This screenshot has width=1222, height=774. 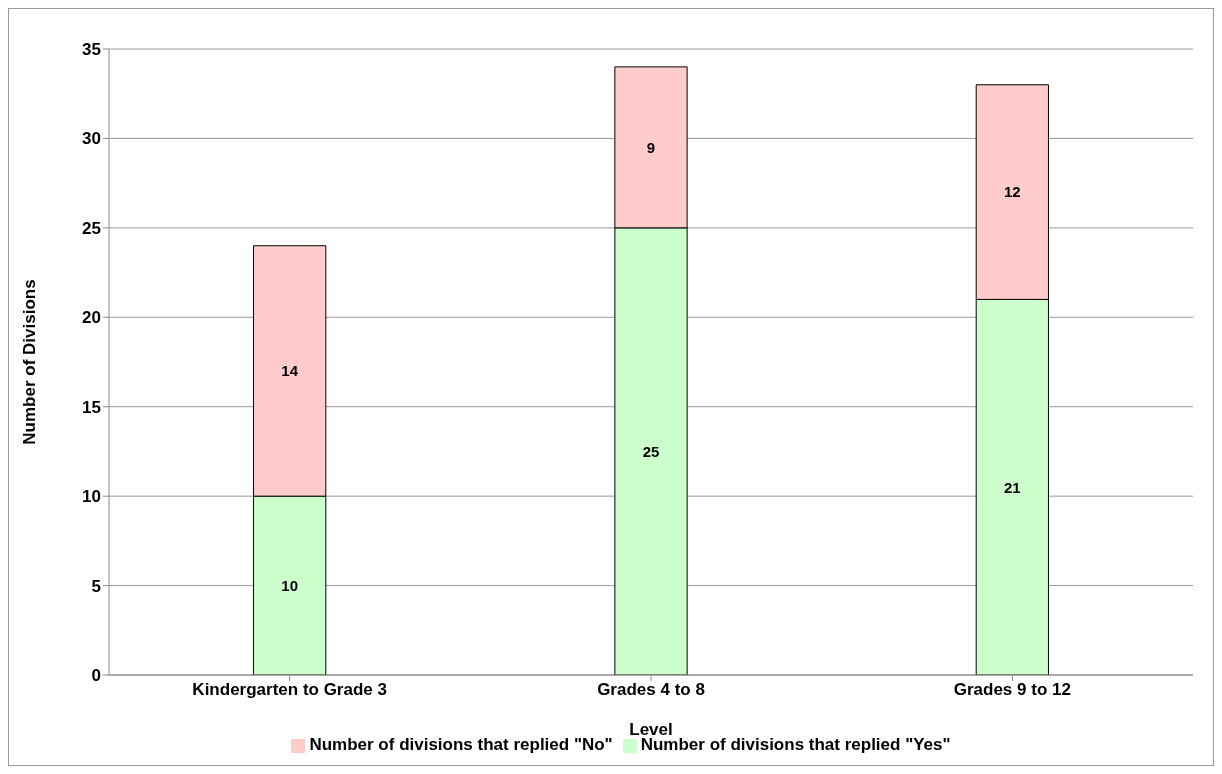 What do you see at coordinates (651, 690) in the screenshot?
I see `x-tick-label: Grades 4 to 8` at bounding box center [651, 690].